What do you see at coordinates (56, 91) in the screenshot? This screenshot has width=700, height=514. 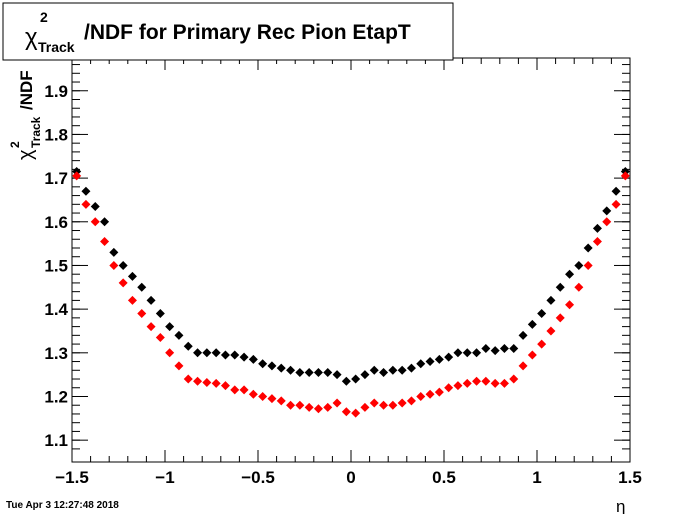 I see `y-tick-label: 1.9` at bounding box center [56, 91].